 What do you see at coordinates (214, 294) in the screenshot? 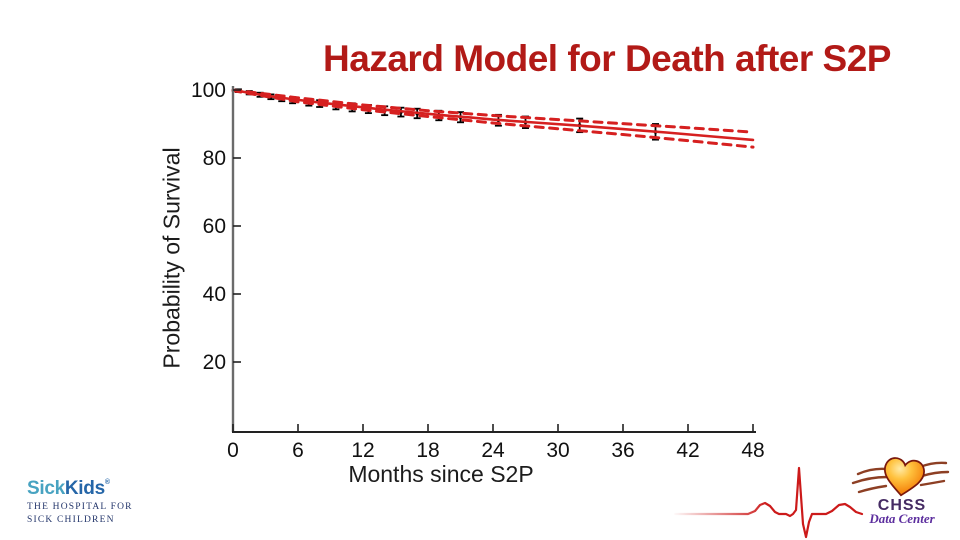
I see `y-tick-label: 40` at bounding box center [214, 294].